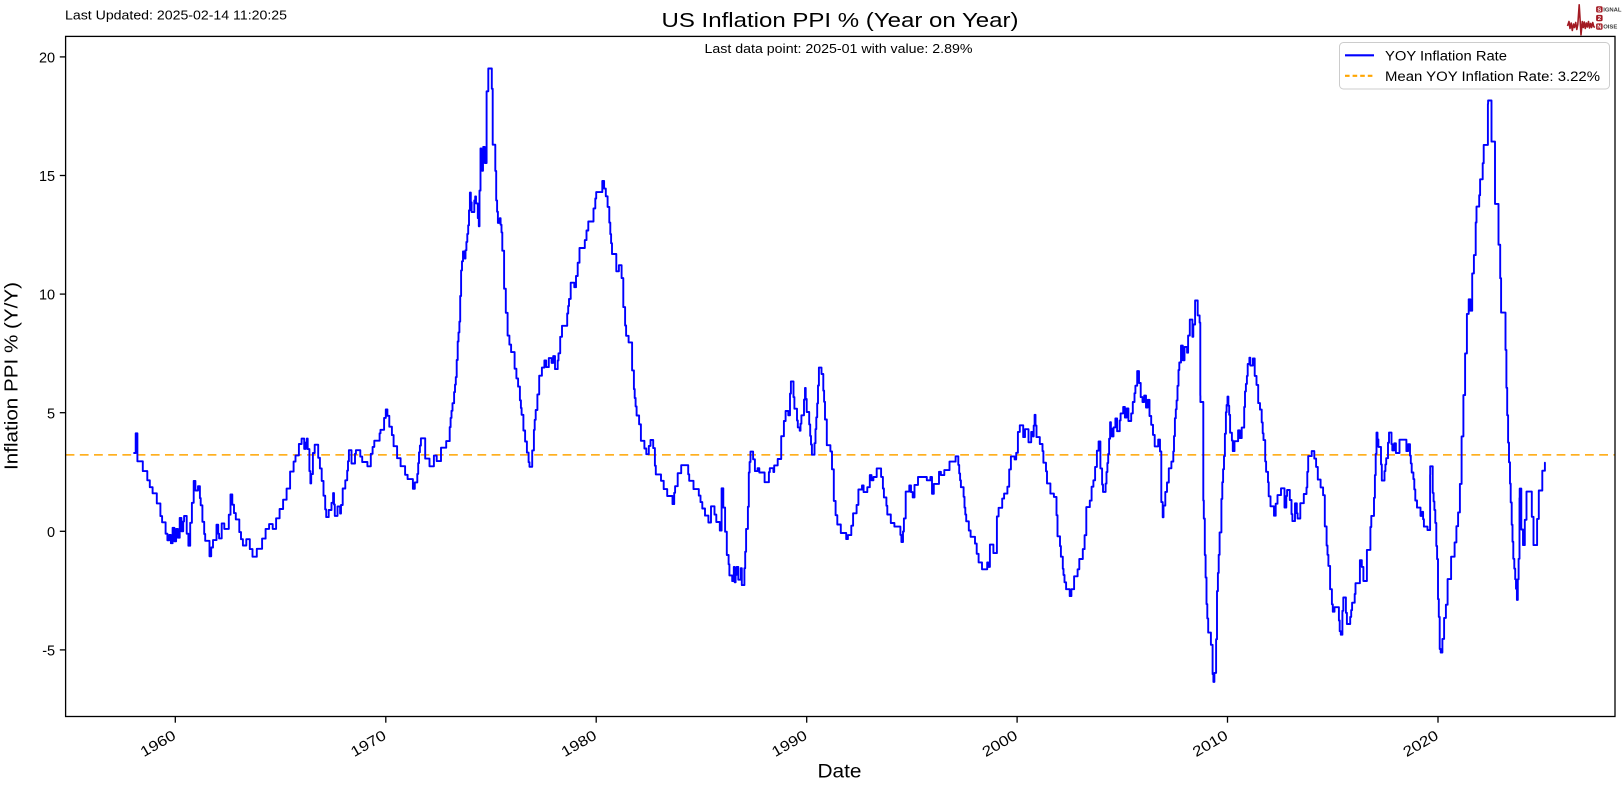 This screenshot has height=795, width=1624. What do you see at coordinates (47, 296) in the screenshot?
I see `svg-text: 10` at bounding box center [47, 296].